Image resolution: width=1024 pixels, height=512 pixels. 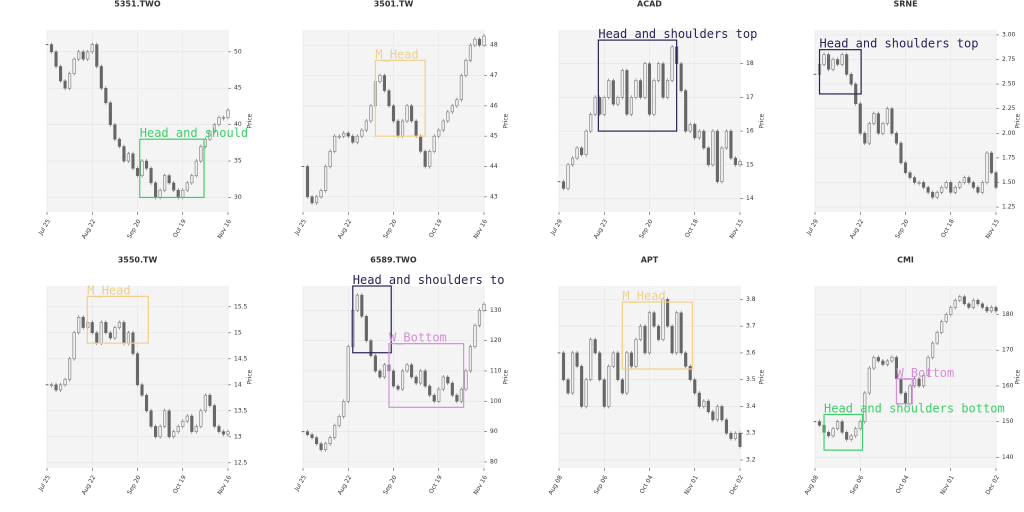 What do you see at coordinates (751, 326) in the screenshot?
I see `y-tick-label: 3.7` at bounding box center [751, 326].